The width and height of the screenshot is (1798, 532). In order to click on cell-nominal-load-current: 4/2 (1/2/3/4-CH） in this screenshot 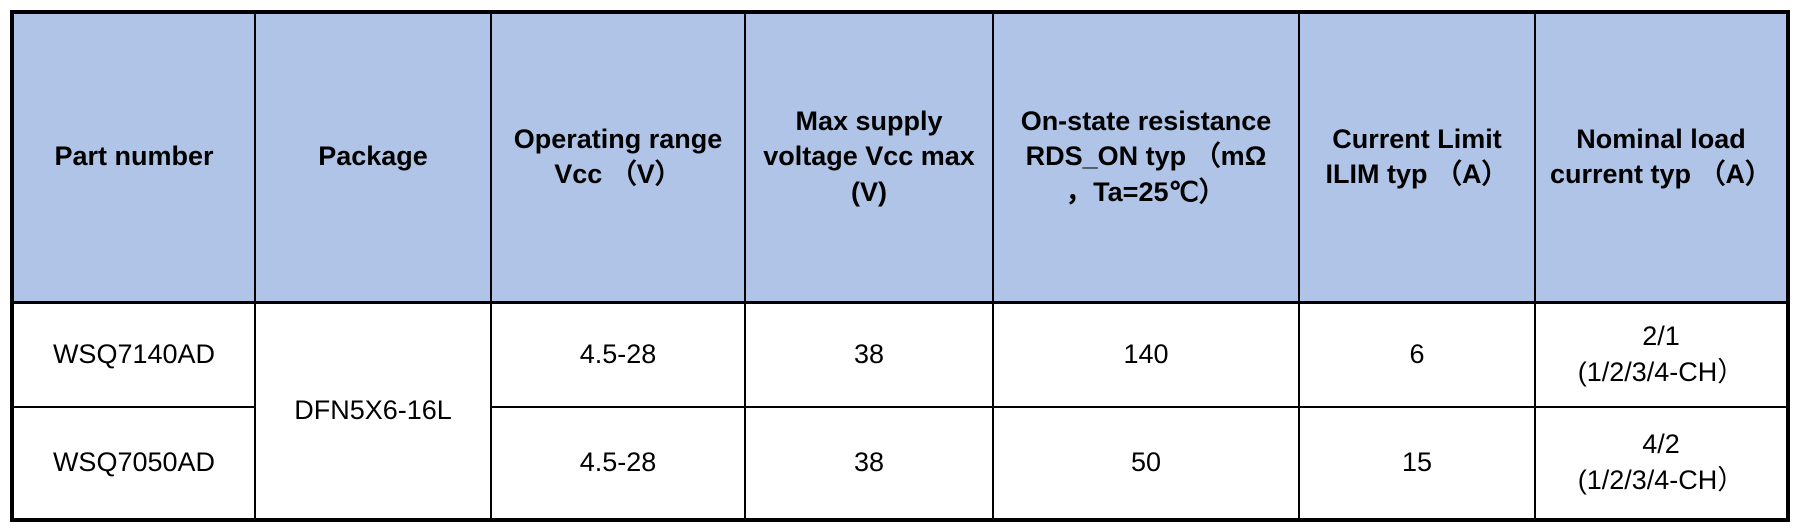, I will do `click(1661, 463)`.